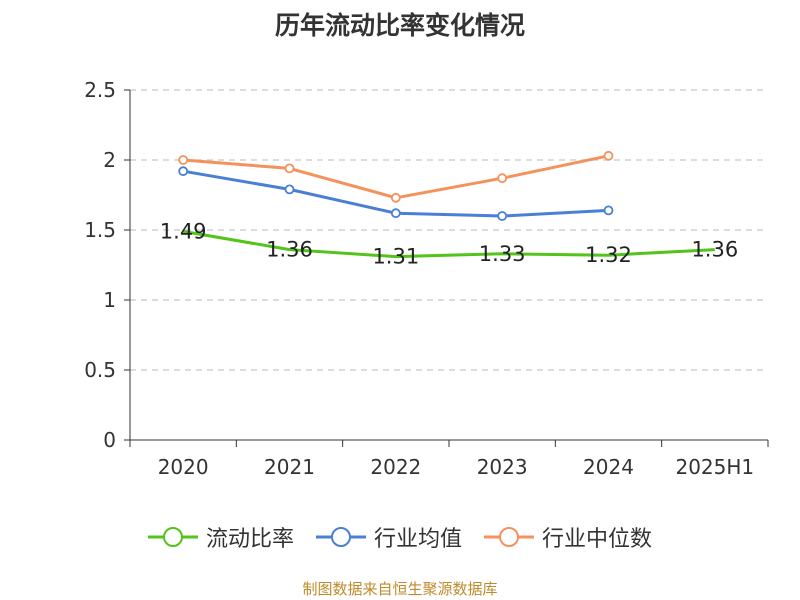  I want to click on legend-item-industry-median: 行业中位数, so click(568, 537).